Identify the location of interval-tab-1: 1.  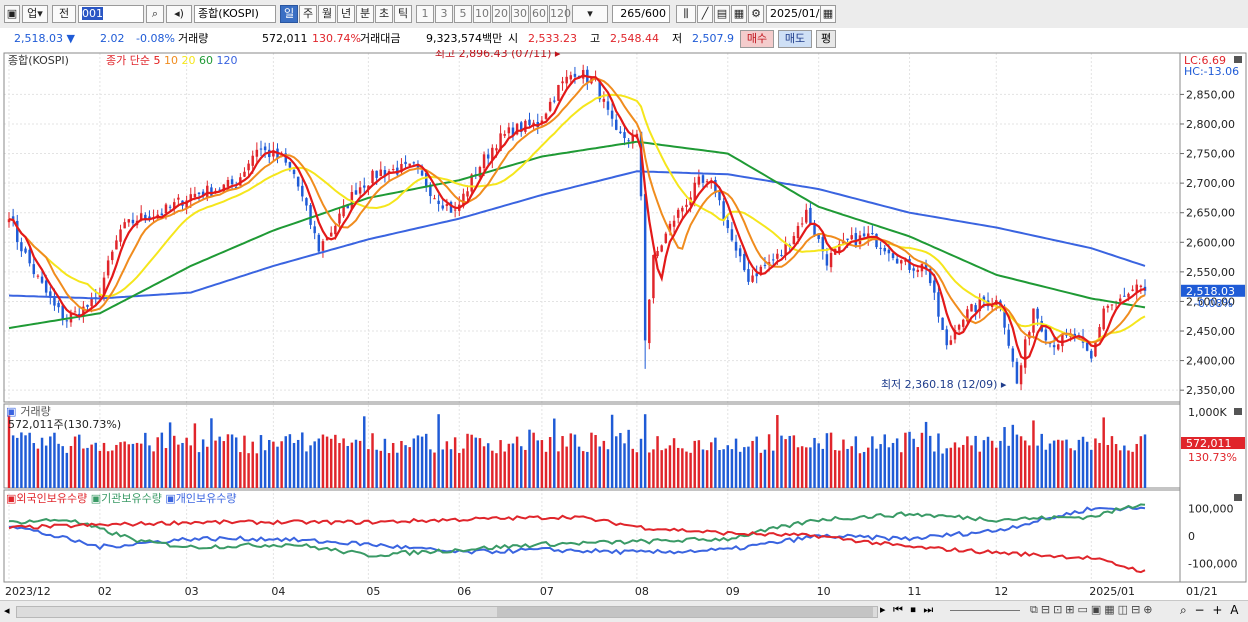
(425, 14).